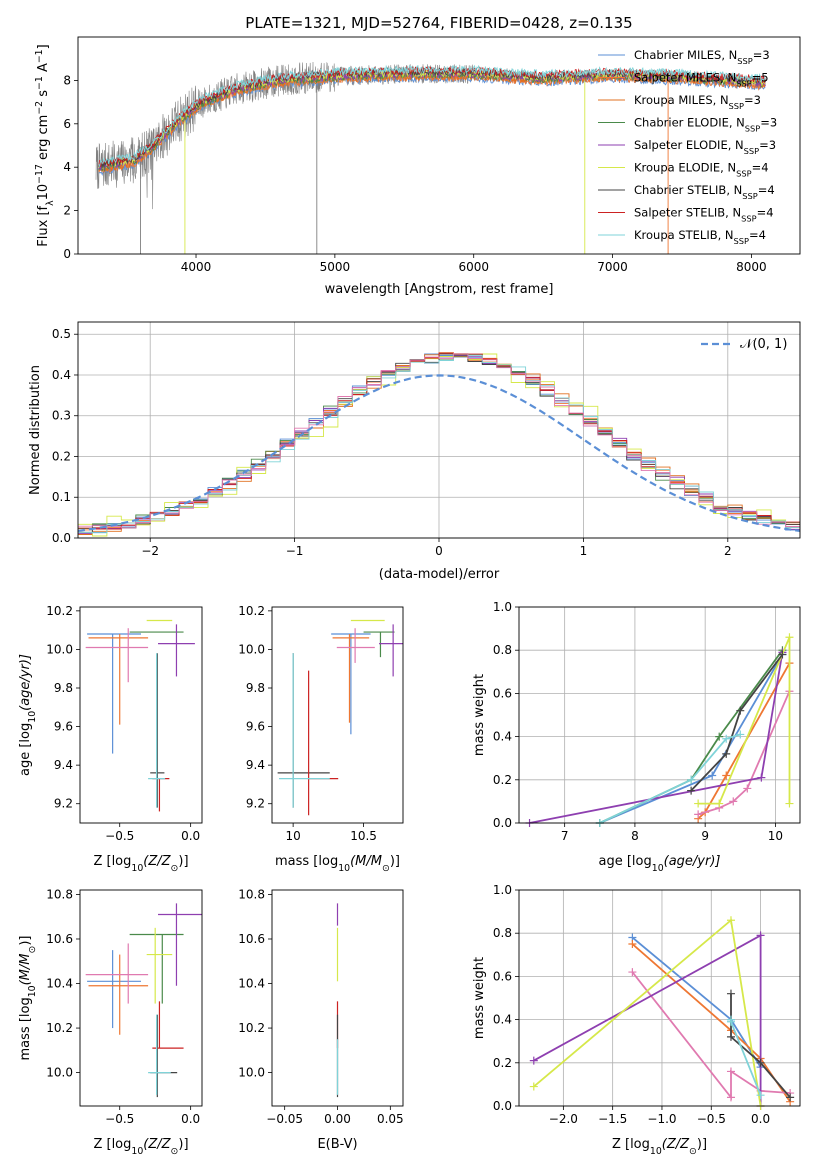 Image resolution: width=819 pixels, height=1170 pixels. I want to click on y-axis-label: age [log10(age/yr)], so click(28, 715).